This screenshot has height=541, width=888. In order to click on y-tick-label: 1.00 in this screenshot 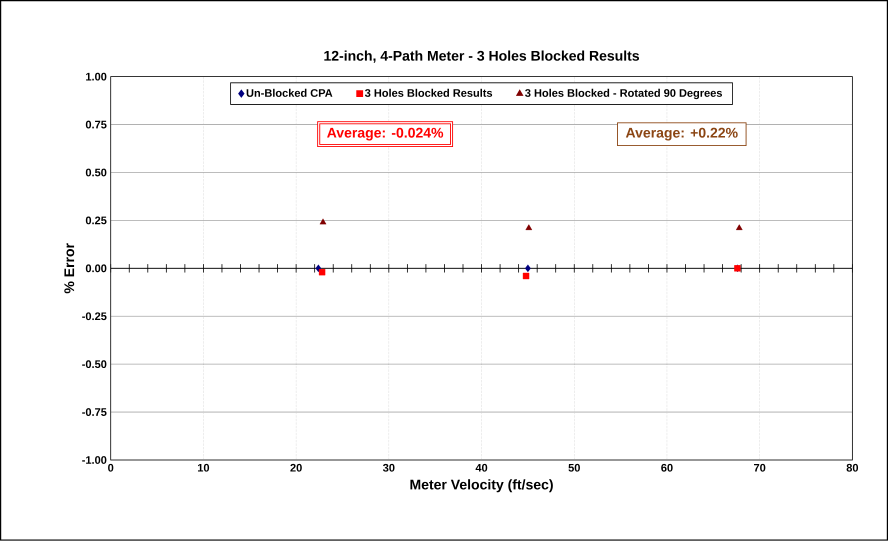, I will do `click(96, 76)`.